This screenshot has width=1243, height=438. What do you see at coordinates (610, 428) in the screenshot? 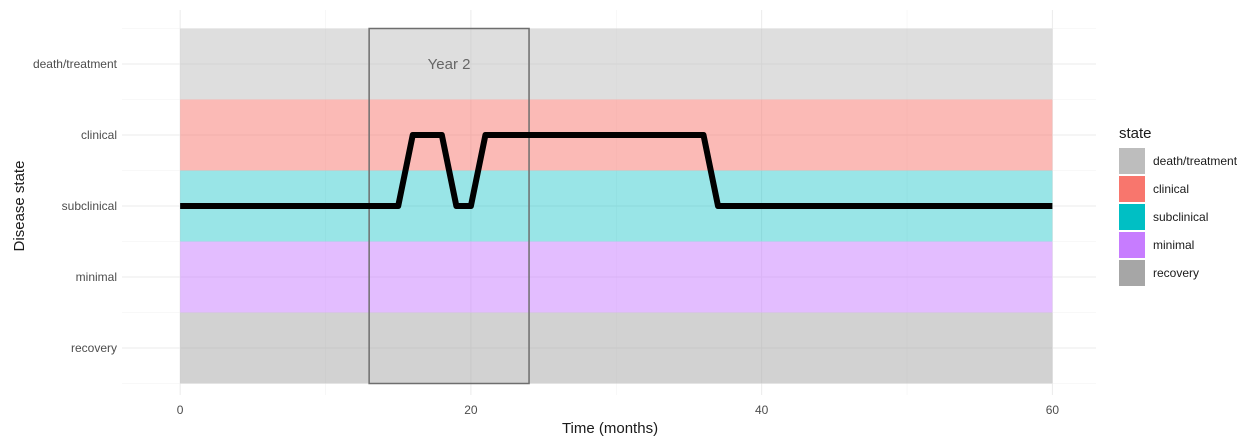
I see `x-axis-title: Time (months)` at bounding box center [610, 428].